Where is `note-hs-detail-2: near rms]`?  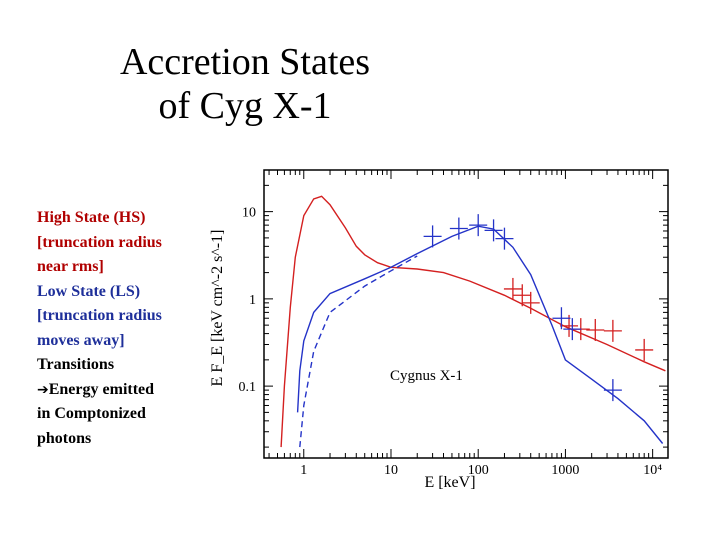
note-hs-detail-2: near rms] is located at coordinates (70, 266).